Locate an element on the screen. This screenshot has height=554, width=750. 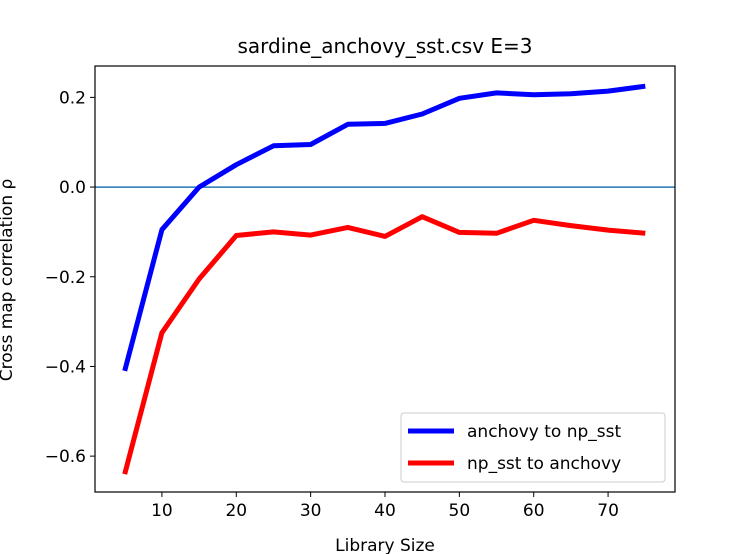
x-tick-label: 60 is located at coordinates (534, 511).